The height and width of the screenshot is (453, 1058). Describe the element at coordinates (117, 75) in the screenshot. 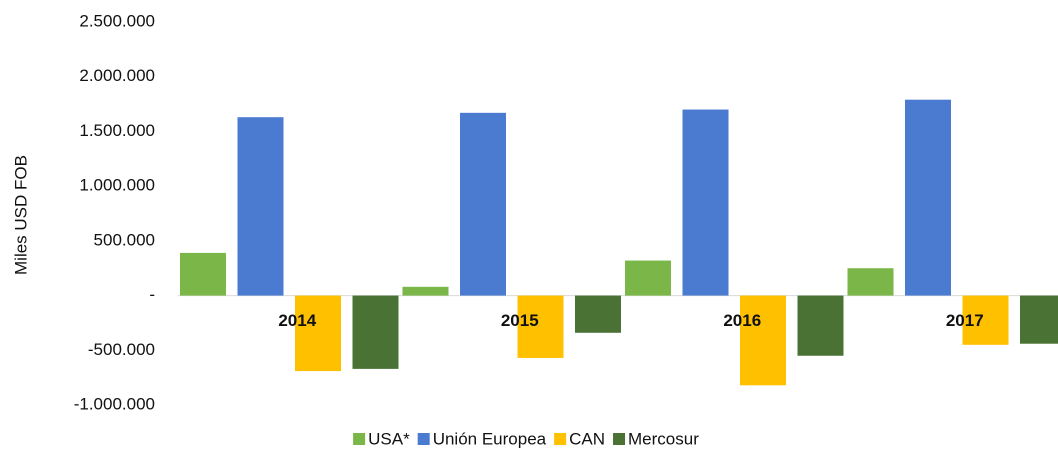

I see `y-tick-label: 2.000.000` at that location.